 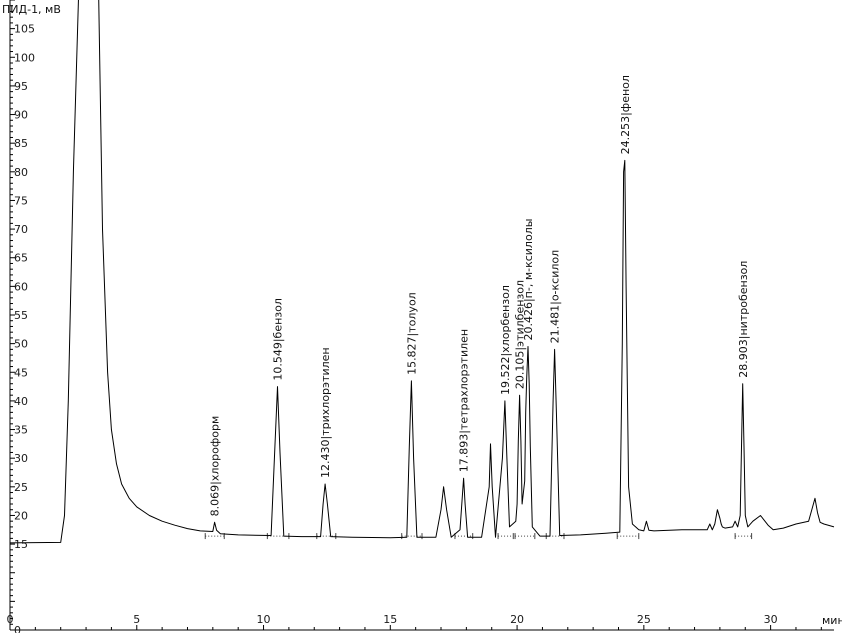 I want to click on y-tick-label: 95, so click(x=21, y=86).